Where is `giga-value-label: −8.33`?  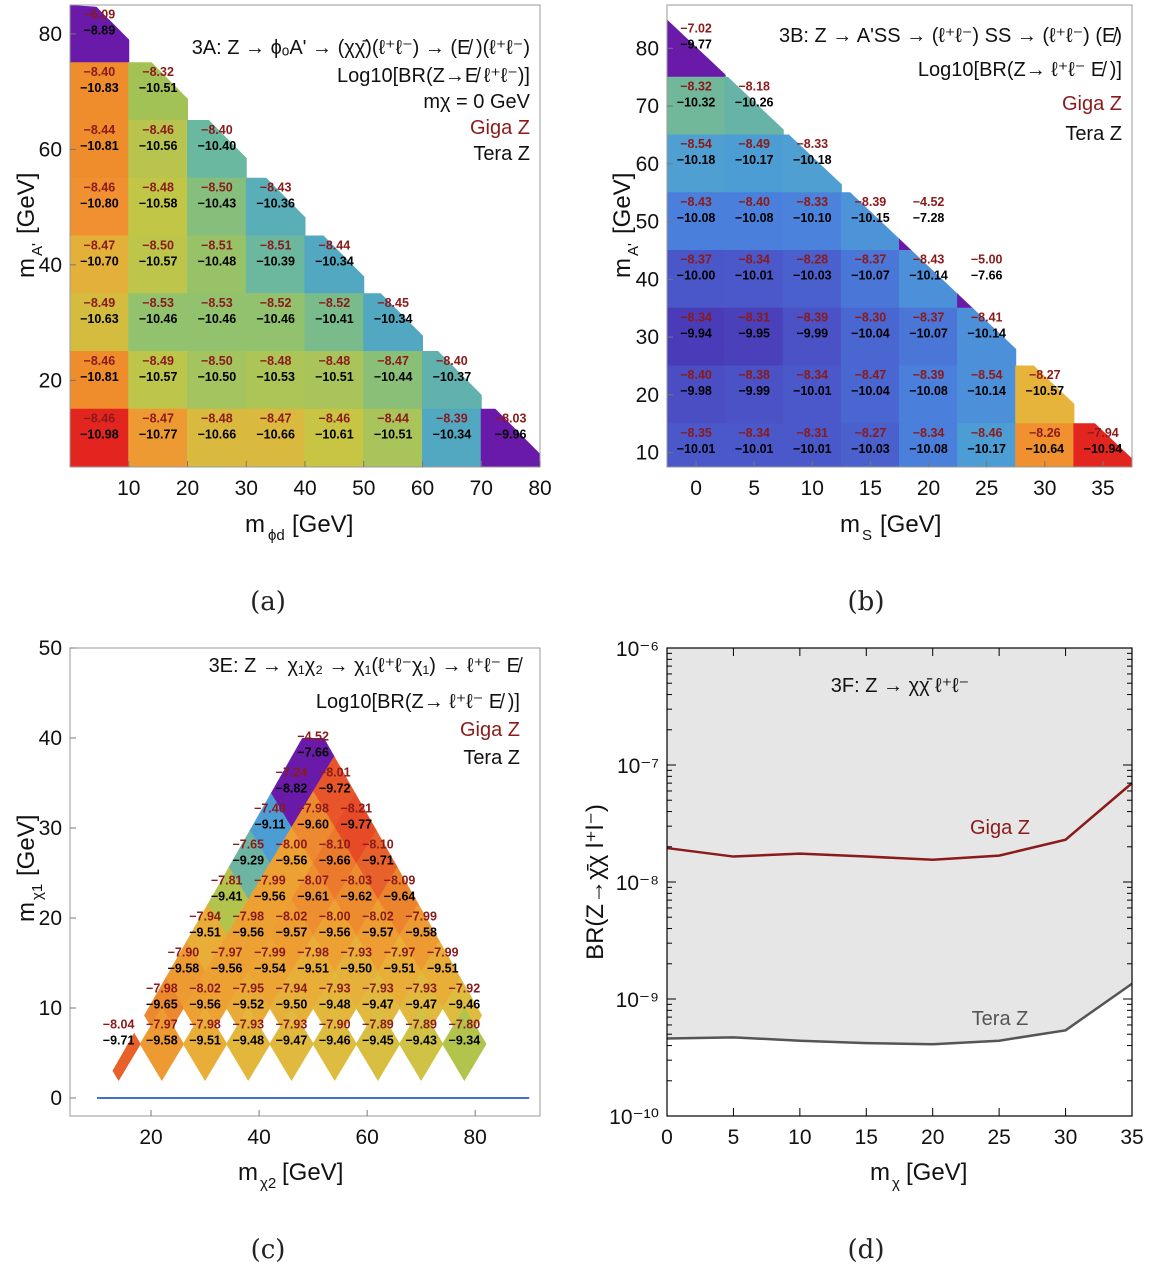
giga-value-label: −8.33 is located at coordinates (812, 144).